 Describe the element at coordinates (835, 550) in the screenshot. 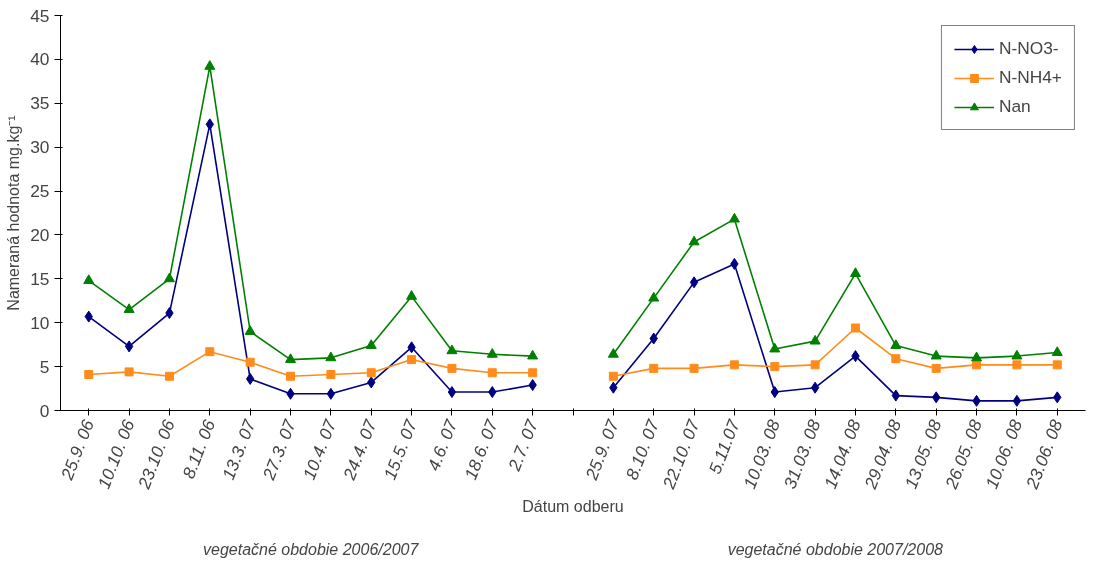

I see `text: vegetačné obdobie 2007/2008` at that location.